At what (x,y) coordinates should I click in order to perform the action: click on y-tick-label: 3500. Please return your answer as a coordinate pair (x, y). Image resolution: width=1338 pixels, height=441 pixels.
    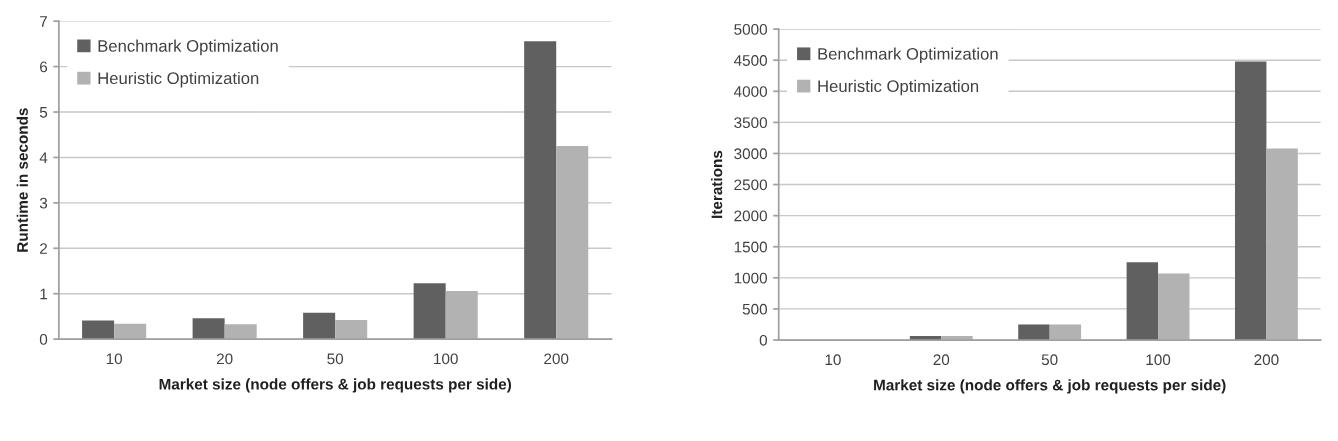
    Looking at the image, I should click on (751, 123).